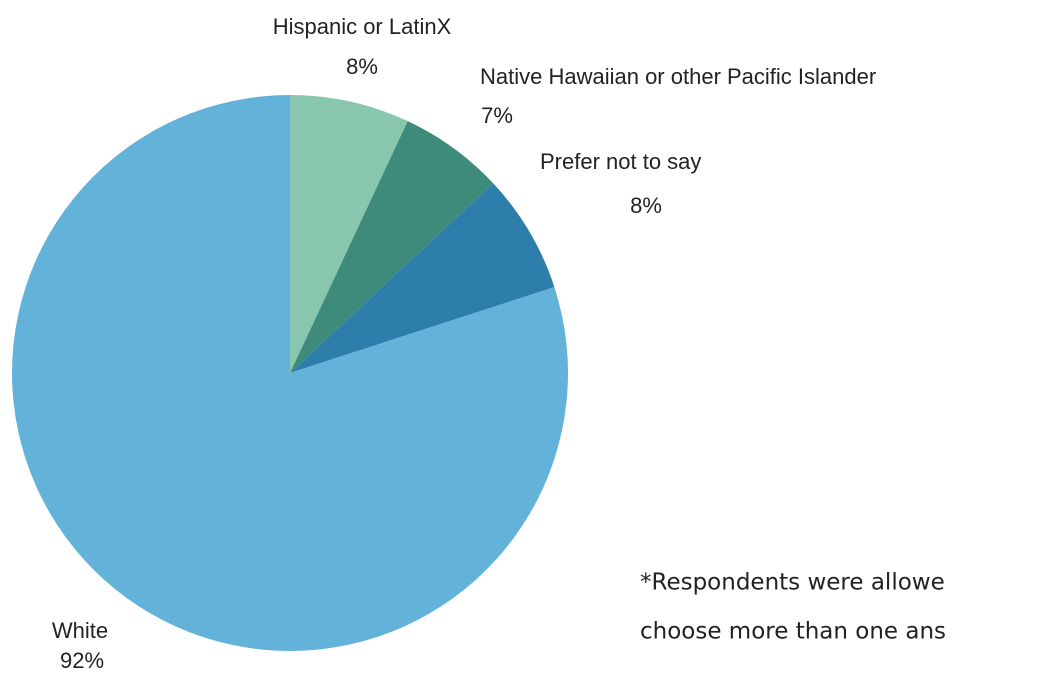 This screenshot has width=1038, height=674. What do you see at coordinates (793, 632) in the screenshot?
I see `annotation: choose more than one ans` at bounding box center [793, 632].